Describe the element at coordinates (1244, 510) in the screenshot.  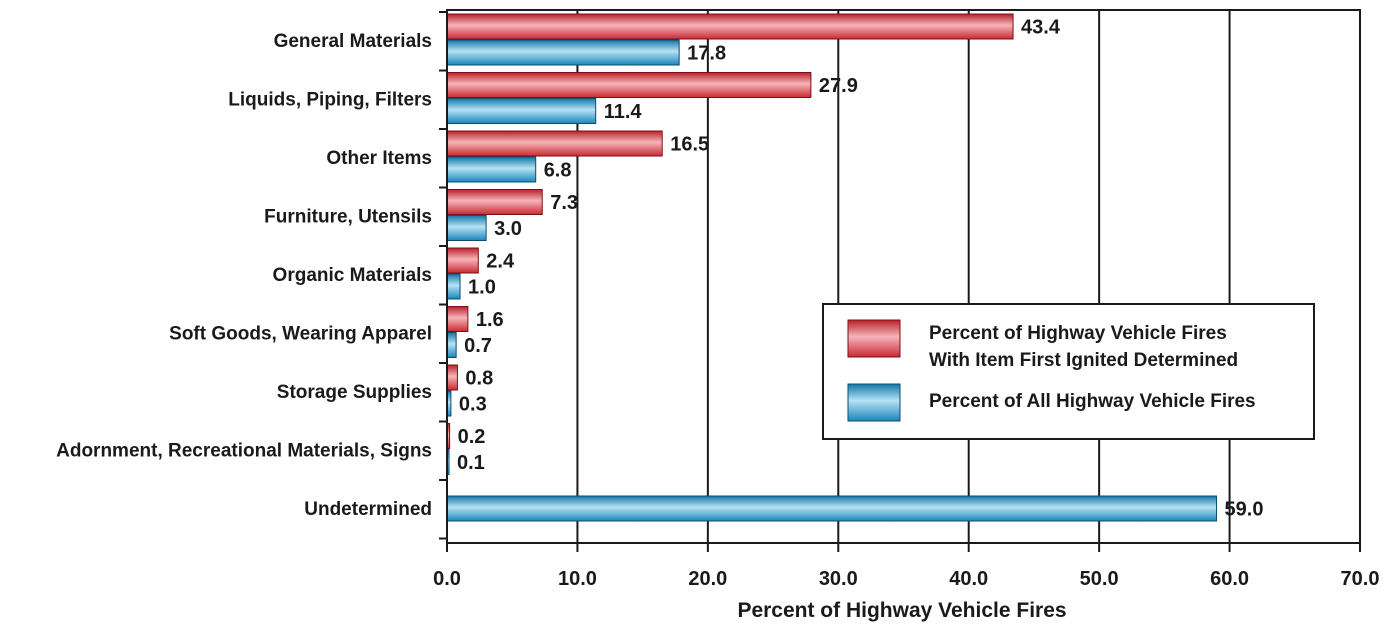
I see `value-label-all-8: 59.0` at that location.